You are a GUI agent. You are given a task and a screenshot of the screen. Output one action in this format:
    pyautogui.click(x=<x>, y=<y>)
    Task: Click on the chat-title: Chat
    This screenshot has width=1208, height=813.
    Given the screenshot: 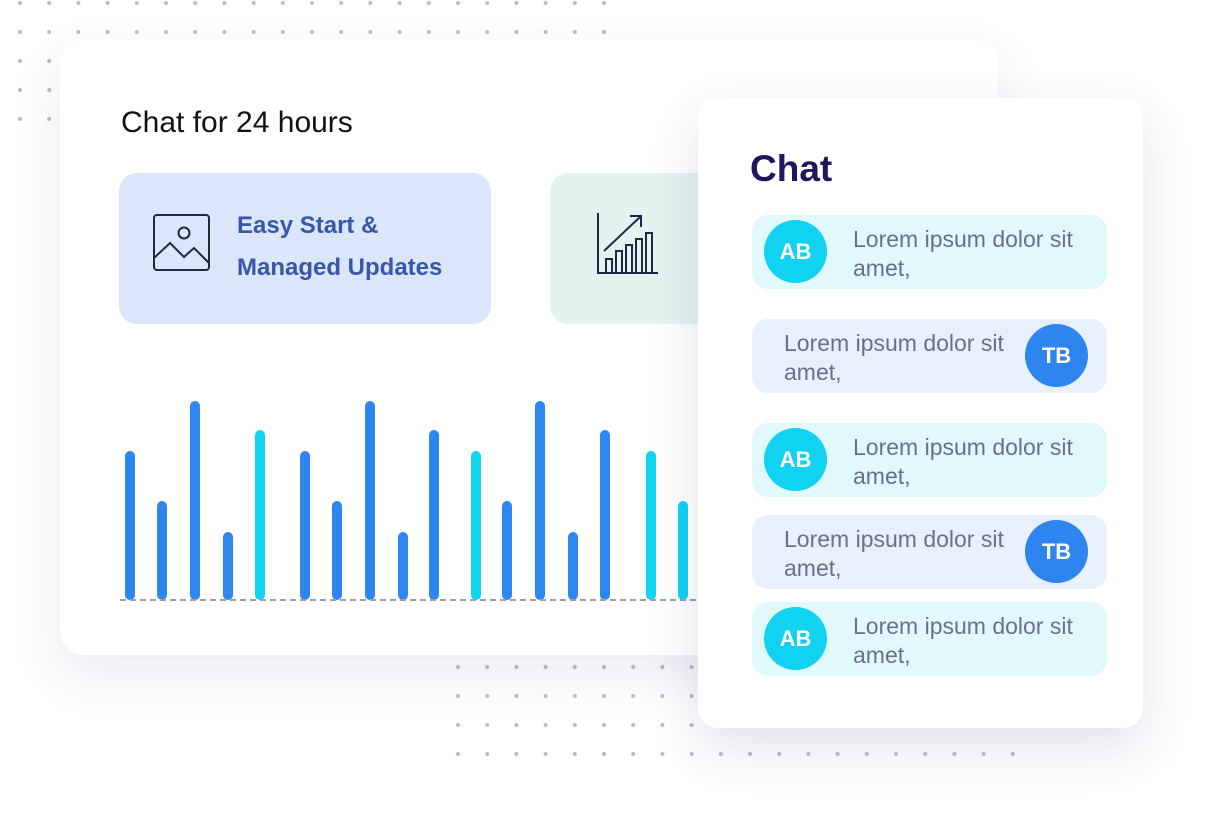 What is the action you would take?
    pyautogui.click(x=791, y=168)
    